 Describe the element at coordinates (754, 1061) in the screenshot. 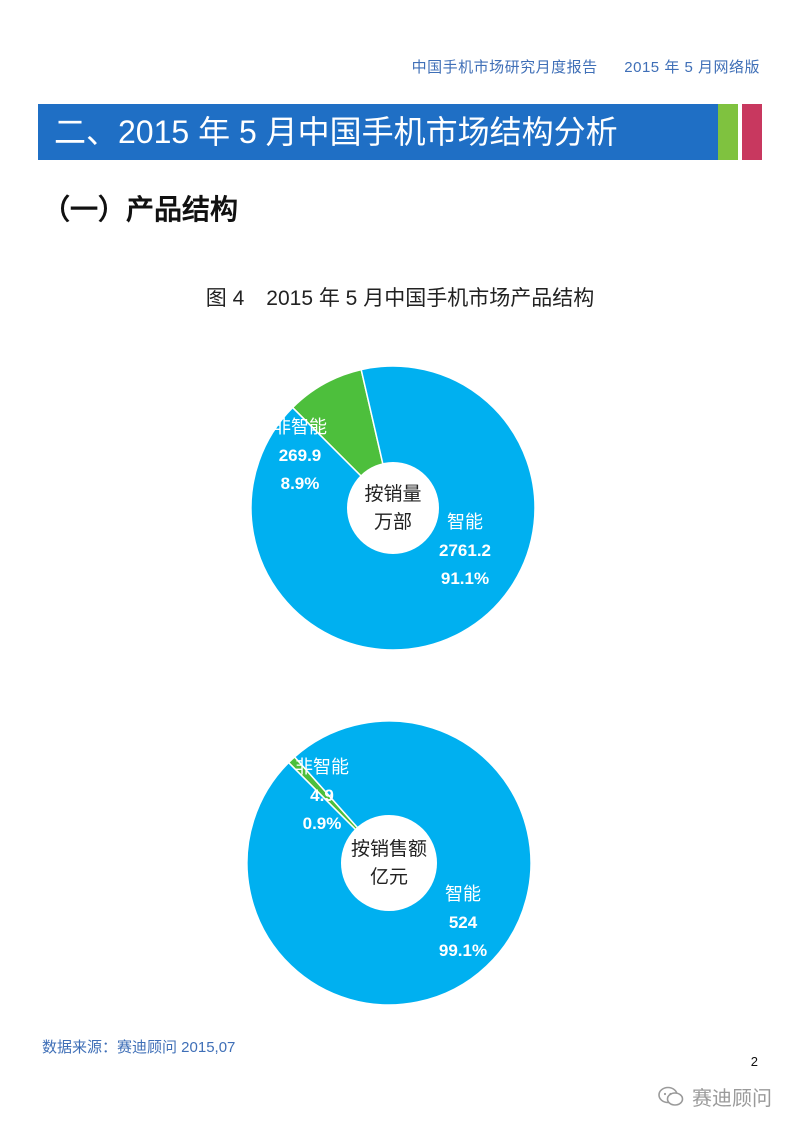

I see `page-number: 2` at that location.